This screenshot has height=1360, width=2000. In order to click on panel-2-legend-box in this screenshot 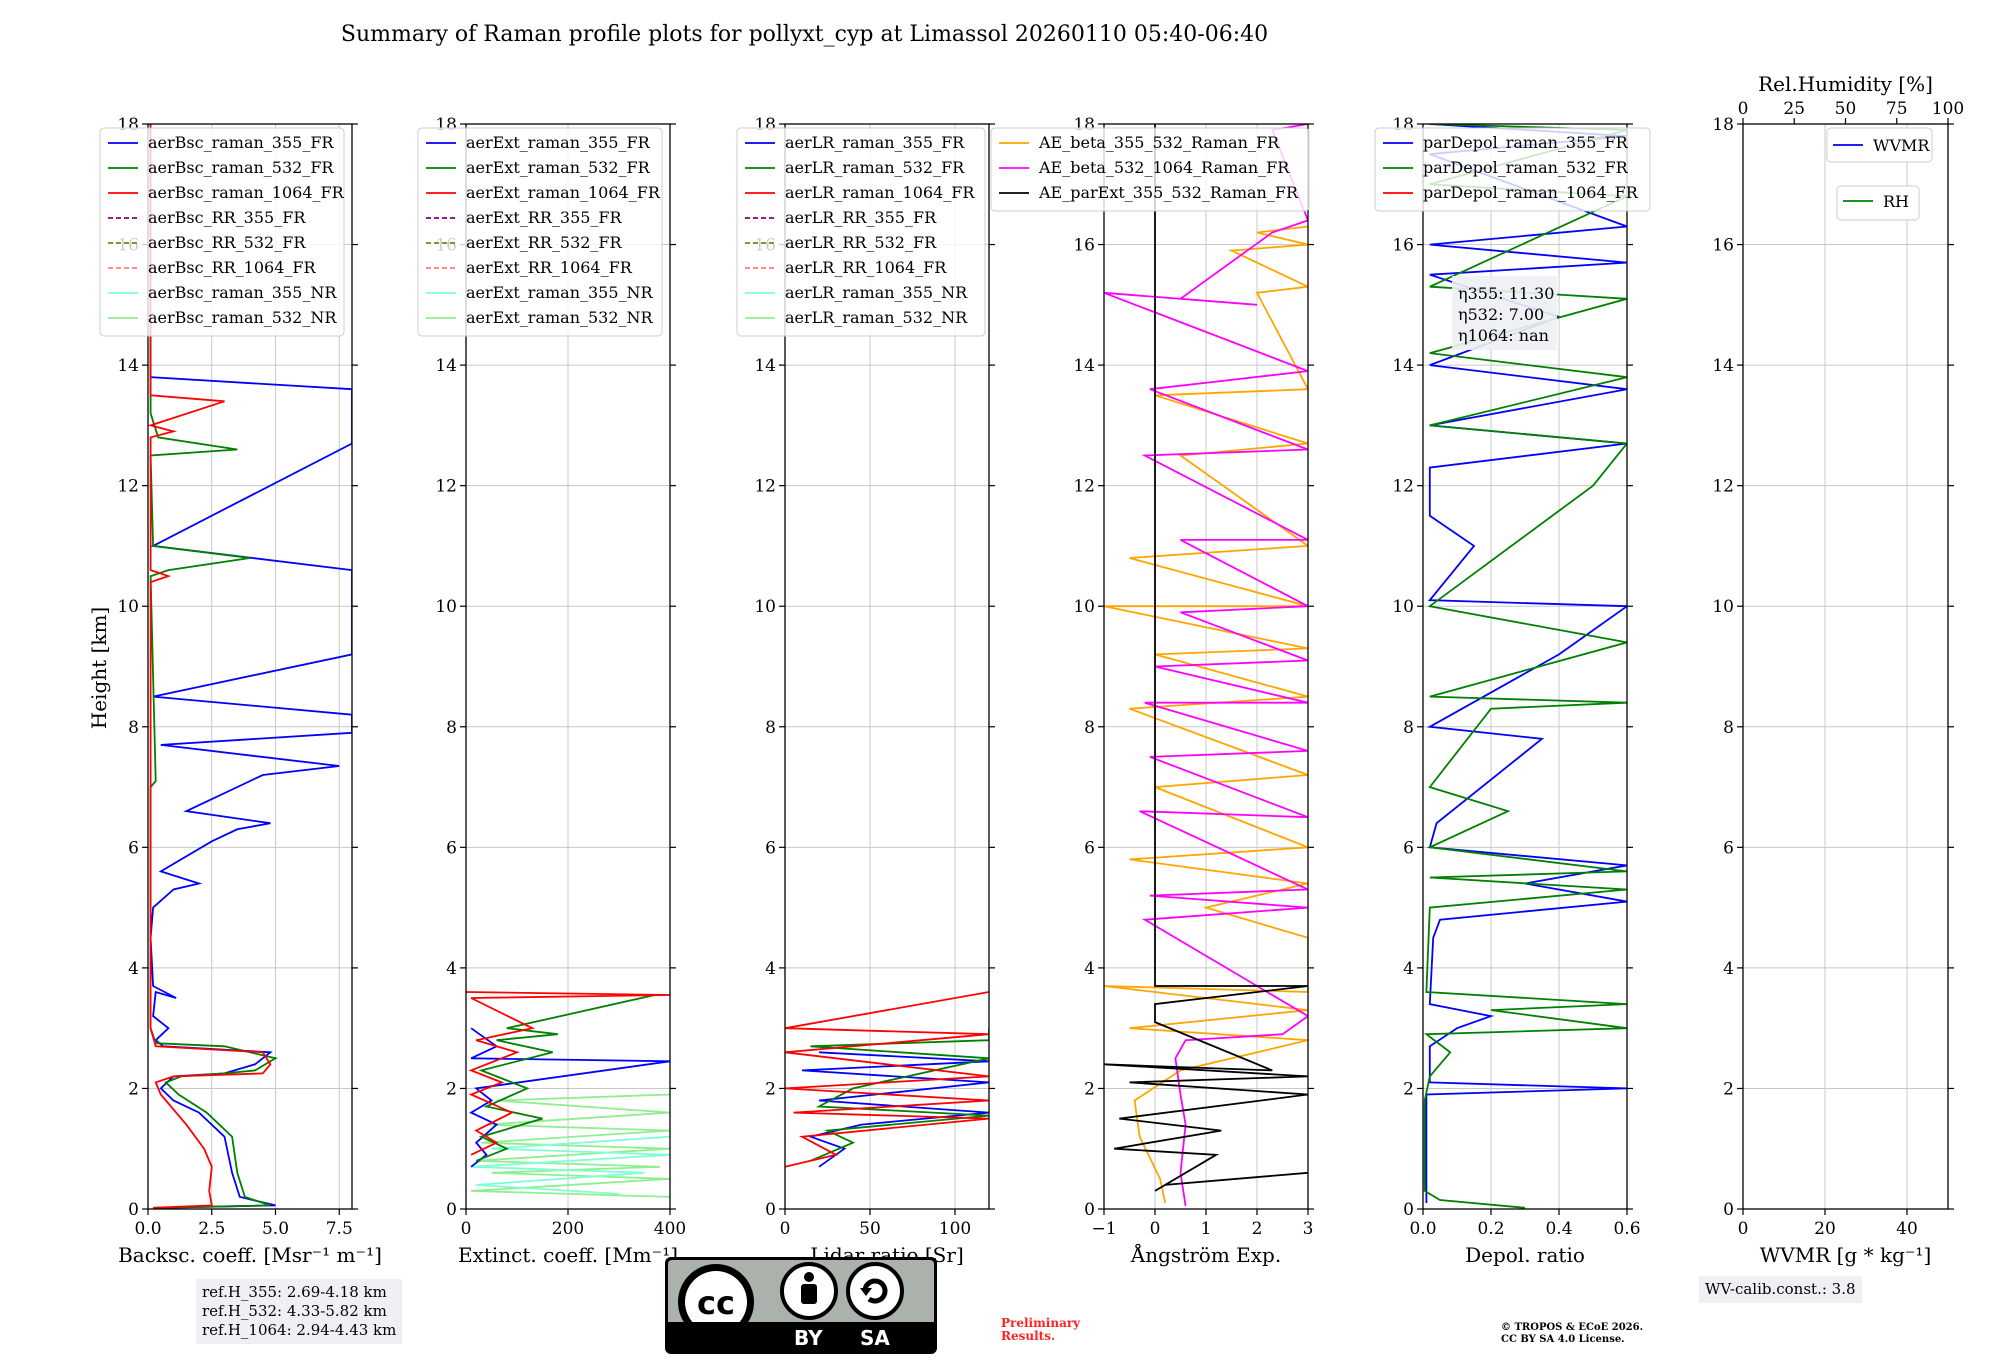, I will do `click(540, 232)`.